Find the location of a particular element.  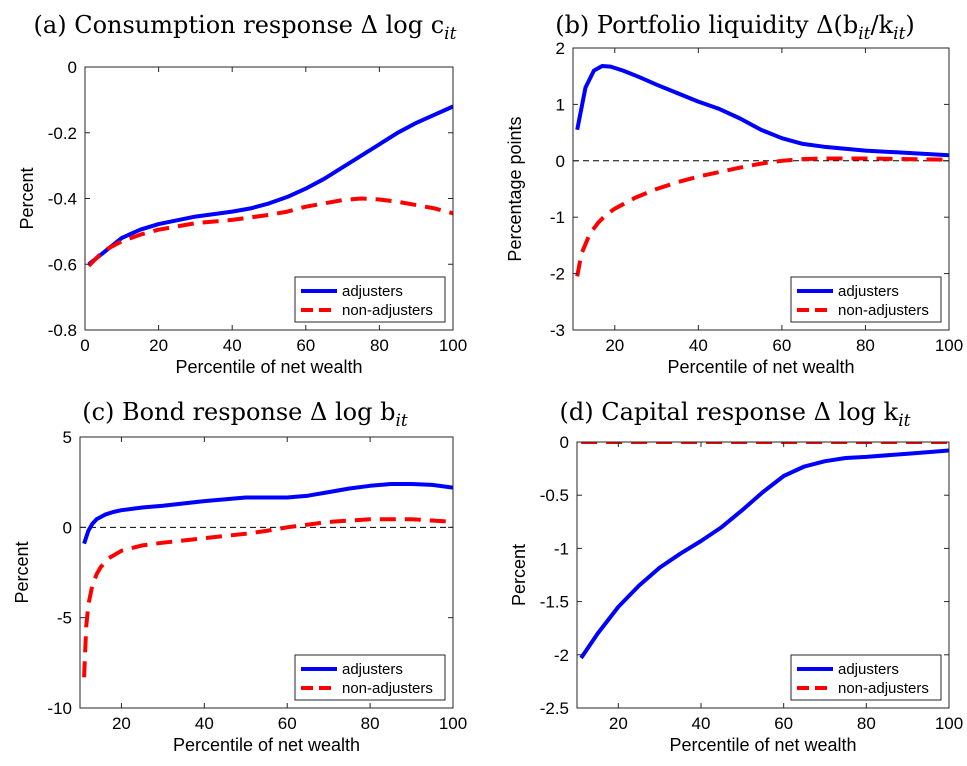

title-math: Δ log b is located at coordinates (352, 412).